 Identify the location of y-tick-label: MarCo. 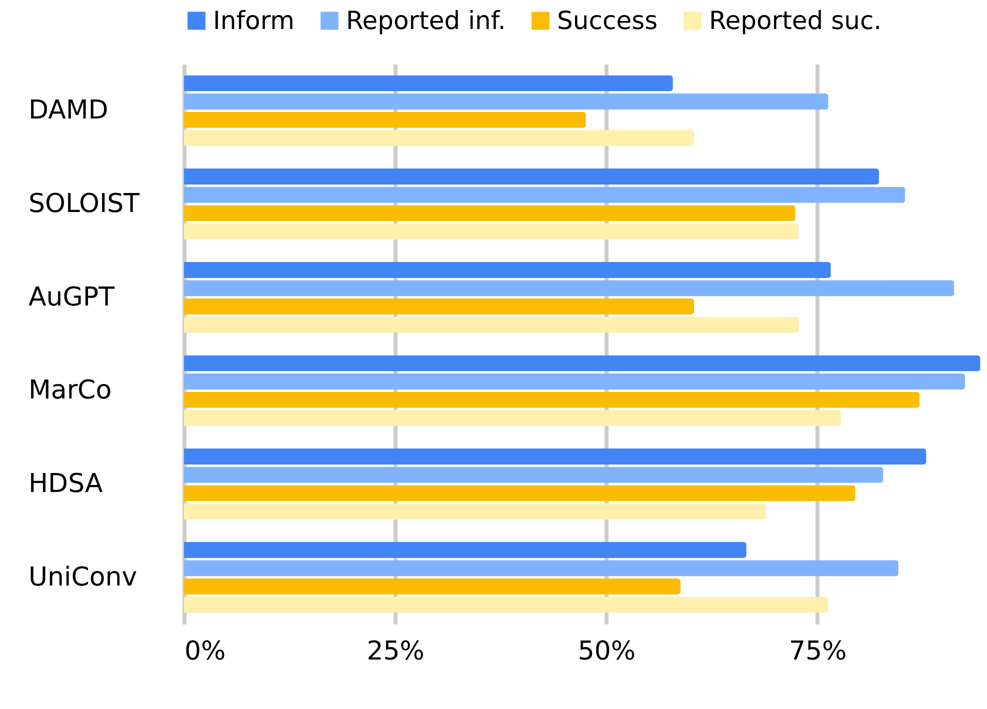
(70, 391).